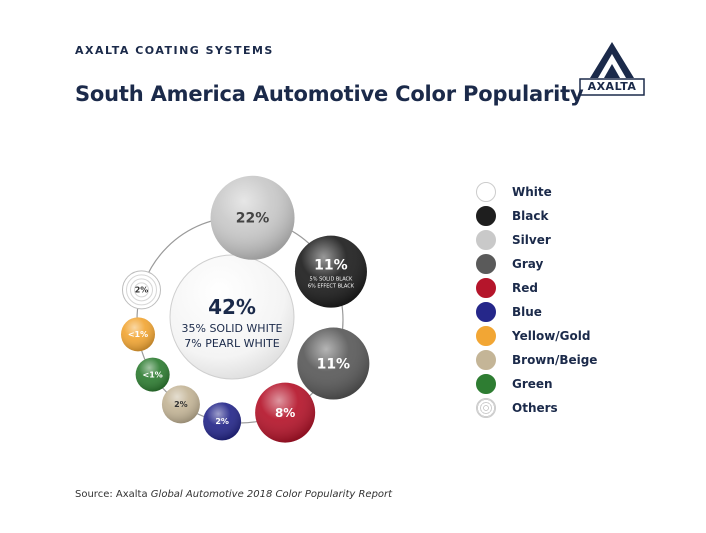 This screenshot has height=533, width=706. What do you see at coordinates (551, 336) in the screenshot?
I see `legend-label: Yellow/Gold` at bounding box center [551, 336].